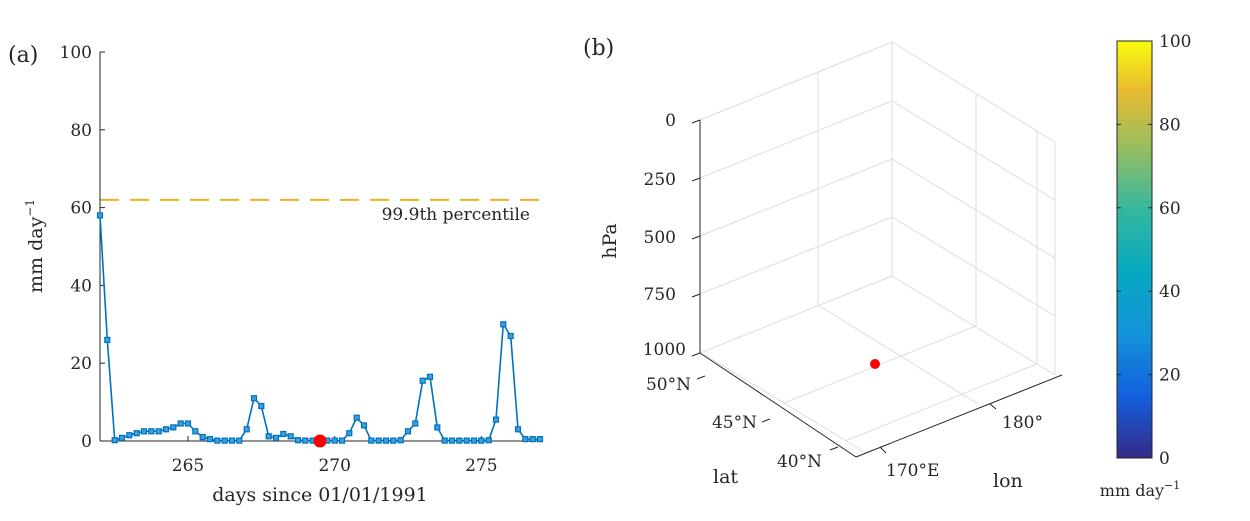  What do you see at coordinates (1134, 249) in the screenshot?
I see `colorbar-gradient` at bounding box center [1134, 249].